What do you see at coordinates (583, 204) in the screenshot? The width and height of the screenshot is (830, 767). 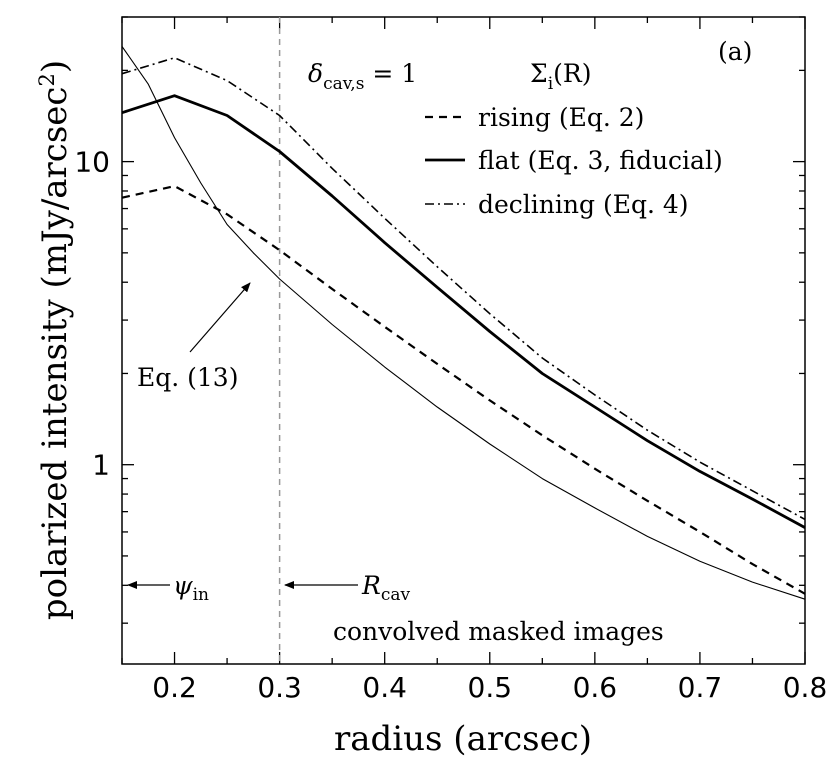 I see `legend-label-declining: declining (Eq. 4)` at bounding box center [583, 204].